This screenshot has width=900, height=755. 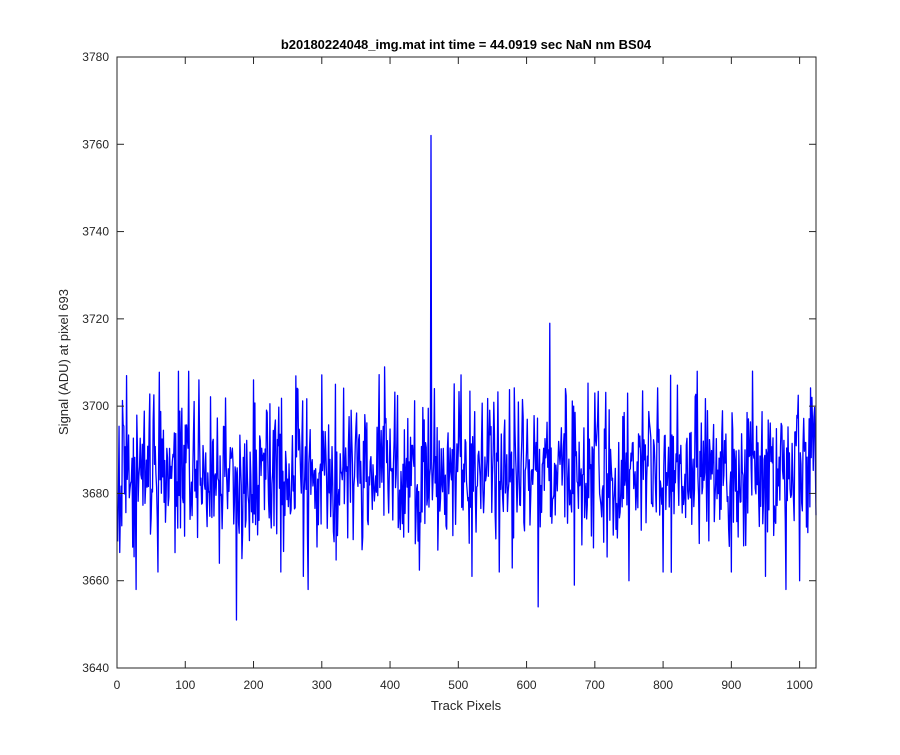 What do you see at coordinates (95, 668) in the screenshot?
I see `y-tick-label: 3640` at bounding box center [95, 668].